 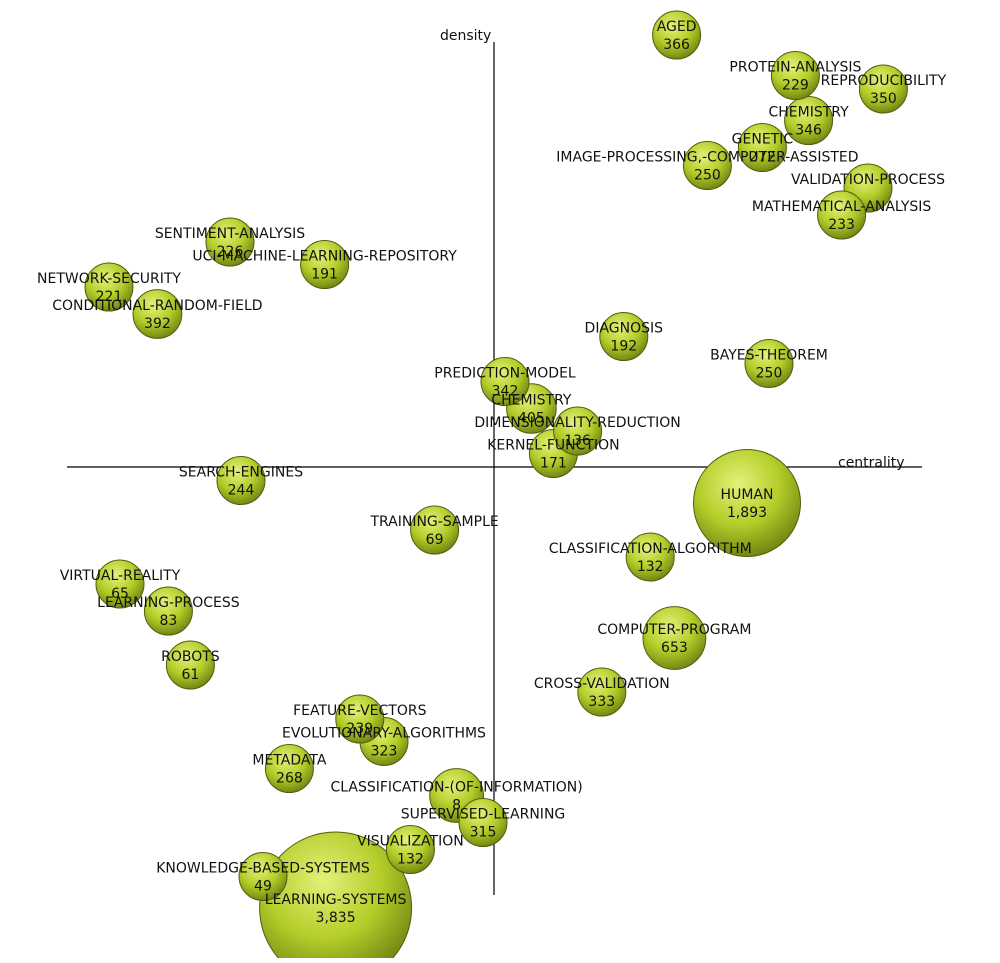 I want to click on bubble-label-feature-vectors: FEATURE-VECTORS, so click(x=359, y=711).